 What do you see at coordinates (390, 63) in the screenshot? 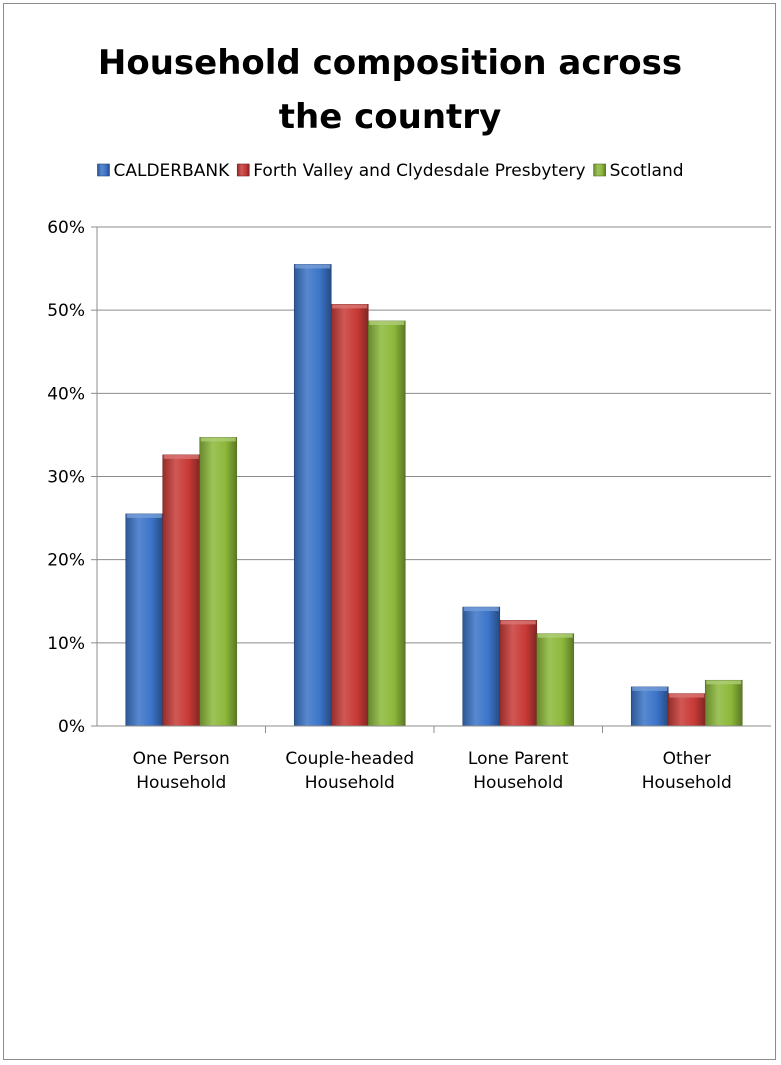
I see `chart-title-line-1: Household composition across` at bounding box center [390, 63].